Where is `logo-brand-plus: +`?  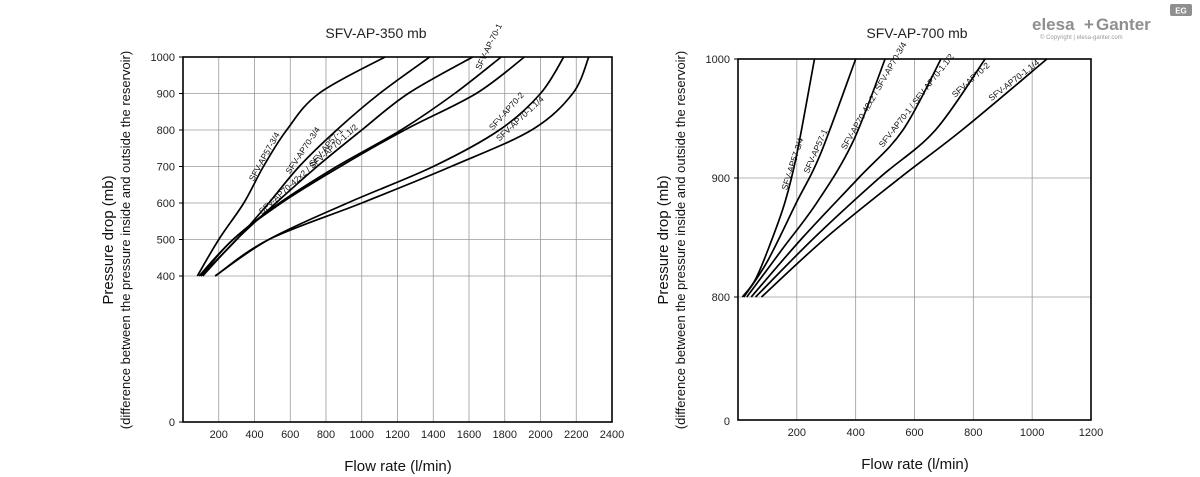
logo-brand-plus: + is located at coordinates (1089, 24).